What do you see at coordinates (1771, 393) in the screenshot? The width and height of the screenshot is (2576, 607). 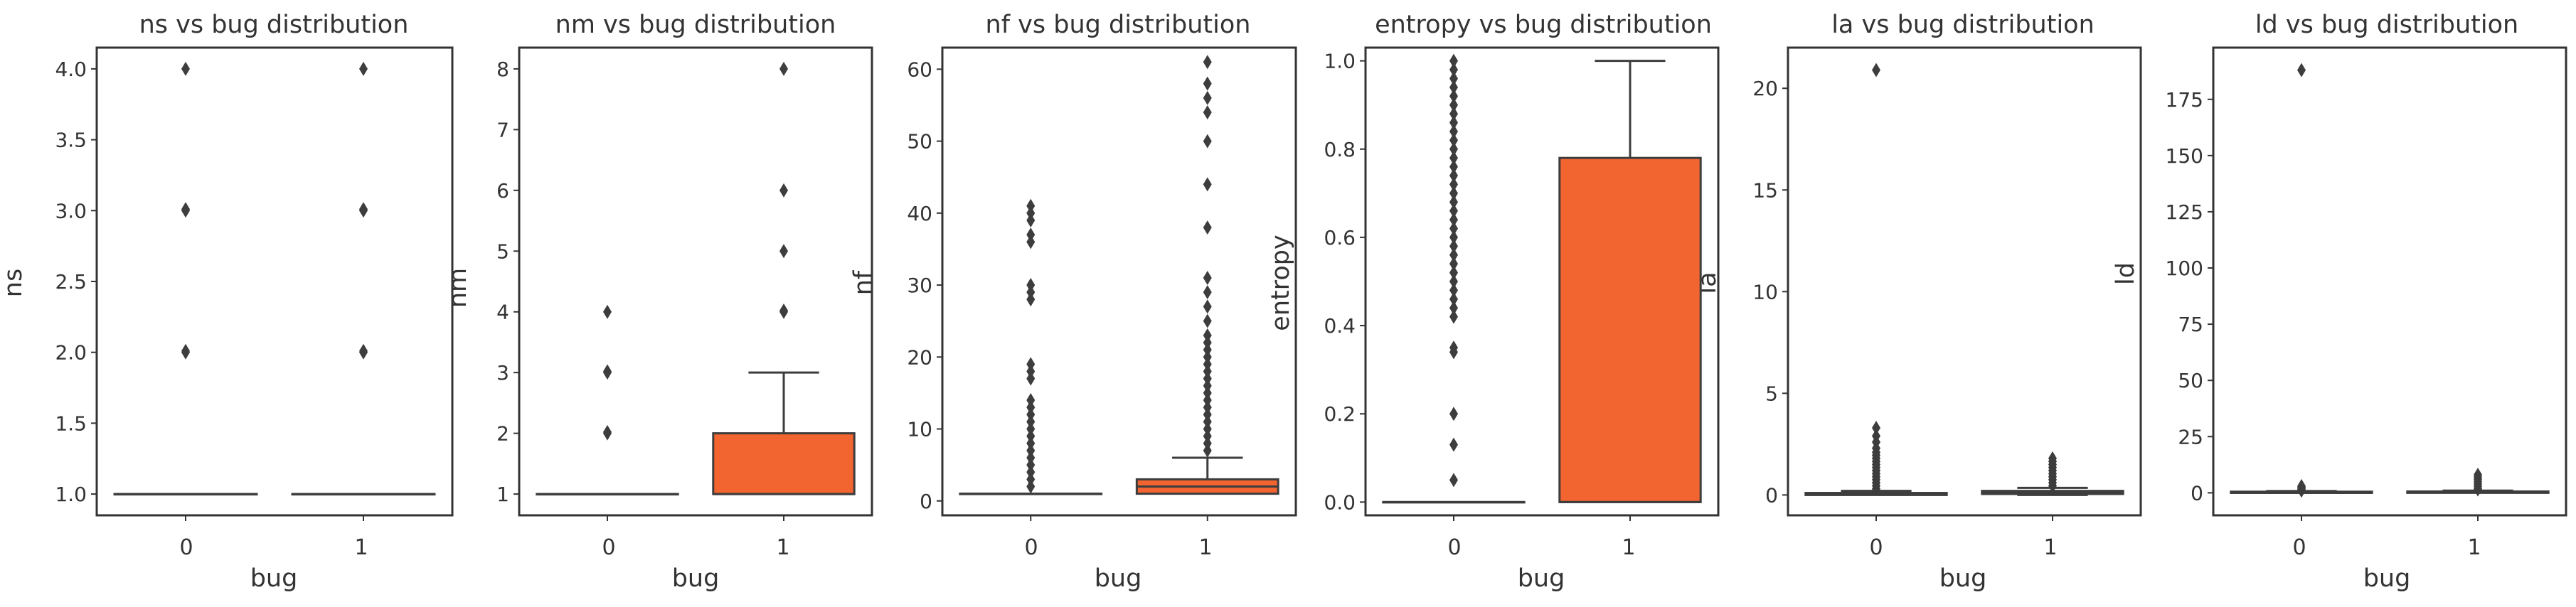 I see `y-tick-label: 5` at bounding box center [1771, 393].